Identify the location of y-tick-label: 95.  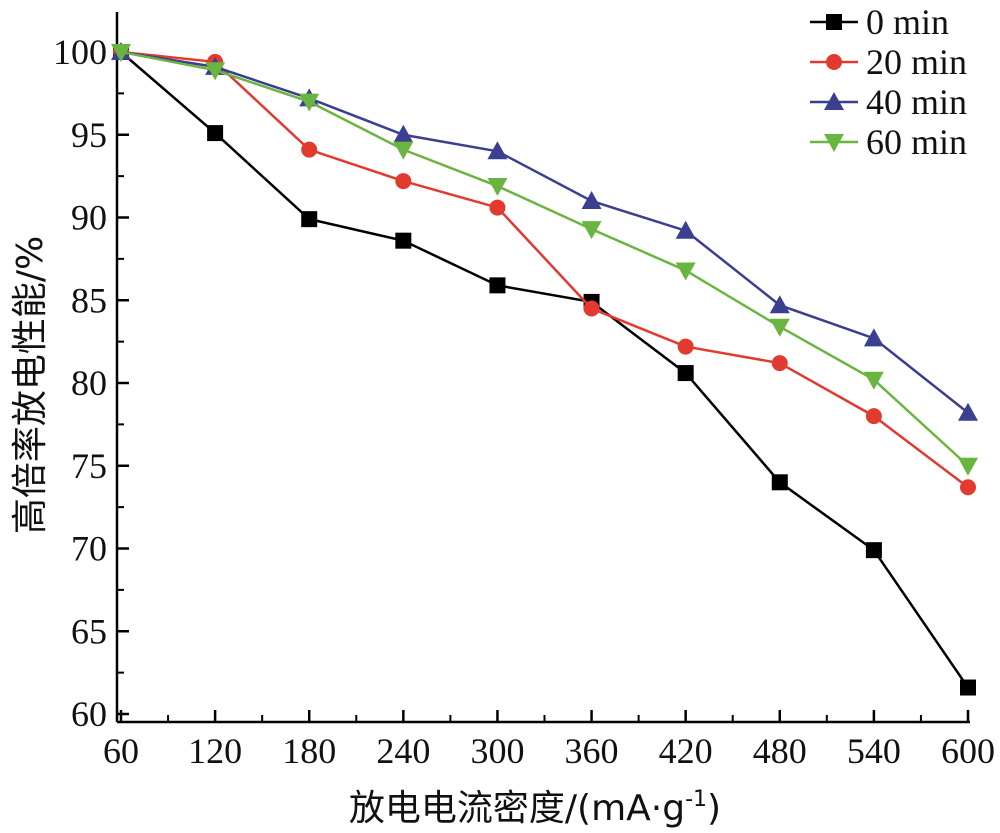
(89, 135).